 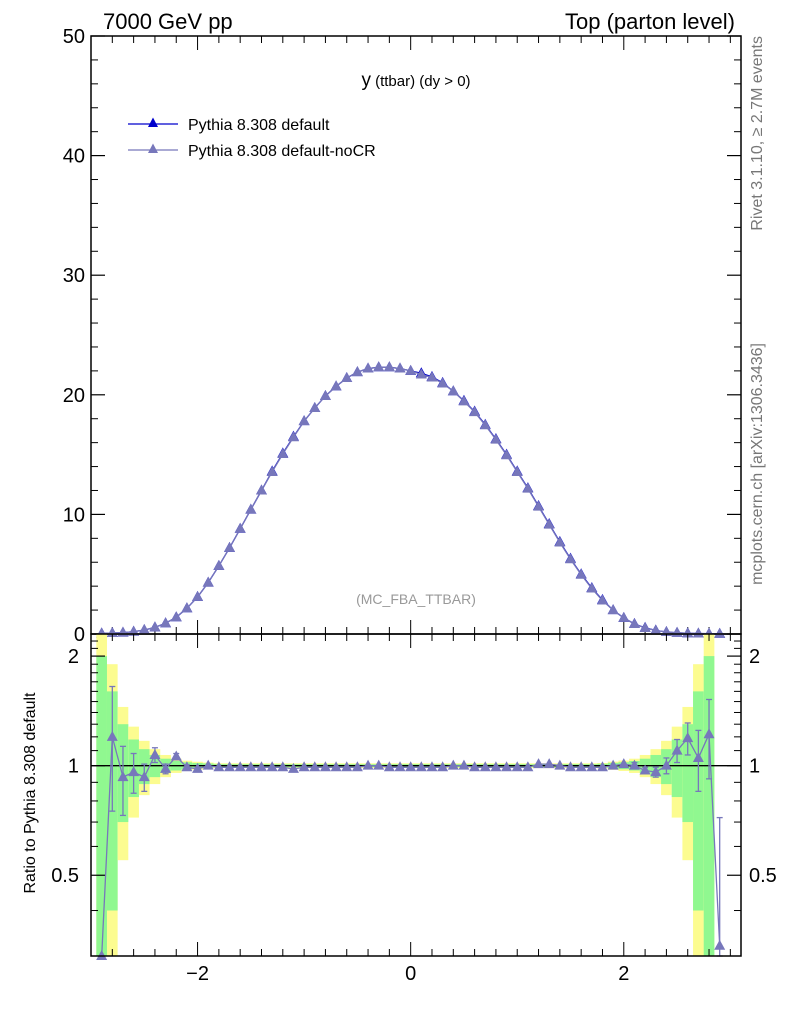 I want to click on x-tick-label: 2, so click(x=623, y=974).